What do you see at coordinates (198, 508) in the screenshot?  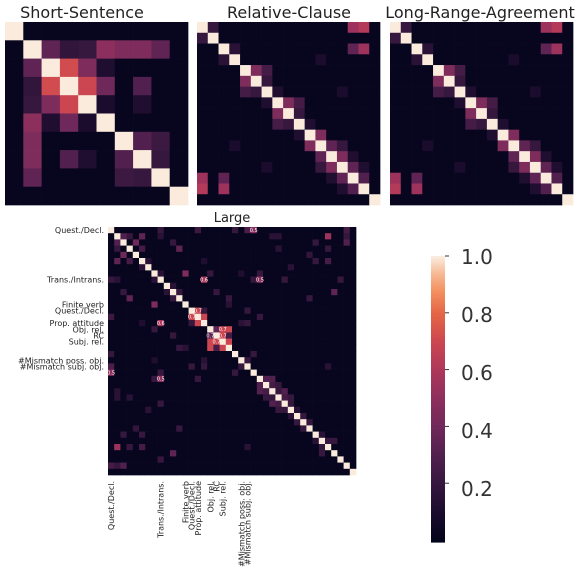 I see `column-tick-label: Prop. attitude` at bounding box center [198, 508].